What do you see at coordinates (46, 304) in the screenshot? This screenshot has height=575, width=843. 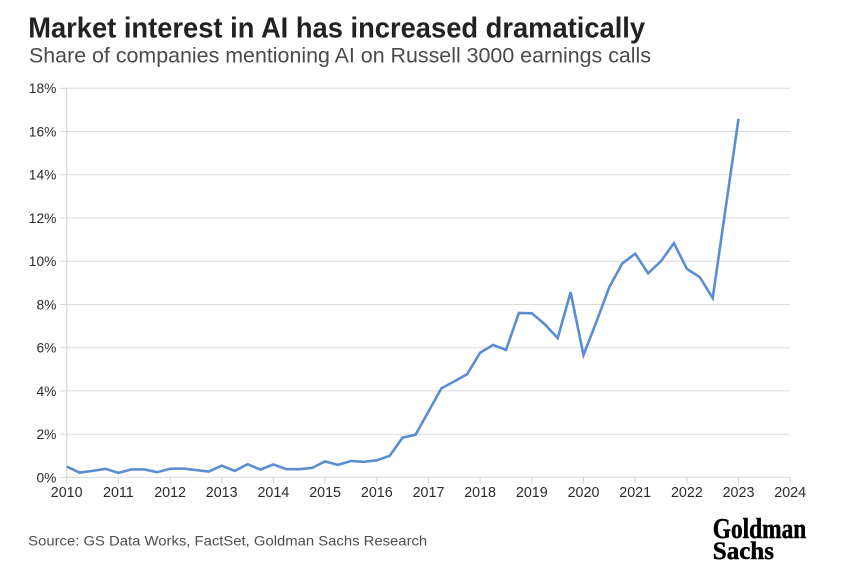 I see `svg-text: 8%` at bounding box center [46, 304].